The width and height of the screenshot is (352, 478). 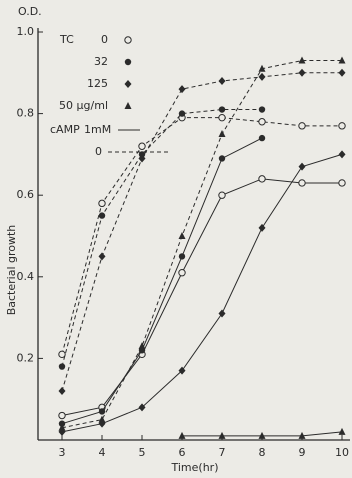 I want to click on y-tick-label: 0.4, so click(x=26, y=276).